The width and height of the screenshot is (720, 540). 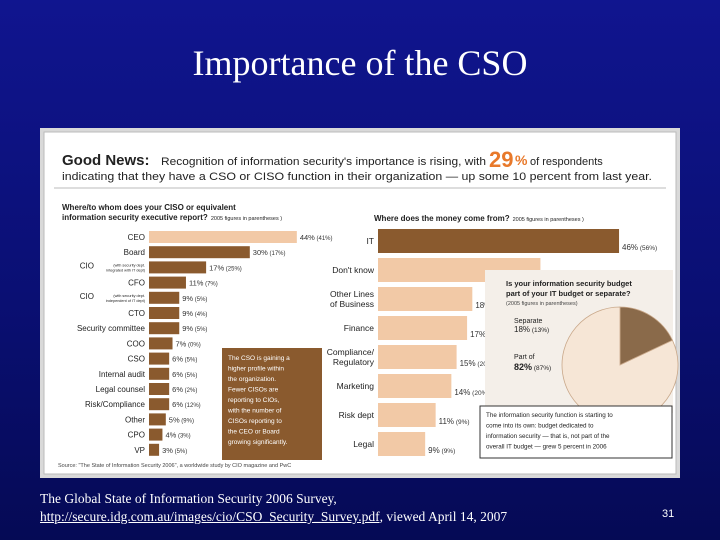 I want to click on left-value-label: 6% (2%), so click(x=184, y=389).